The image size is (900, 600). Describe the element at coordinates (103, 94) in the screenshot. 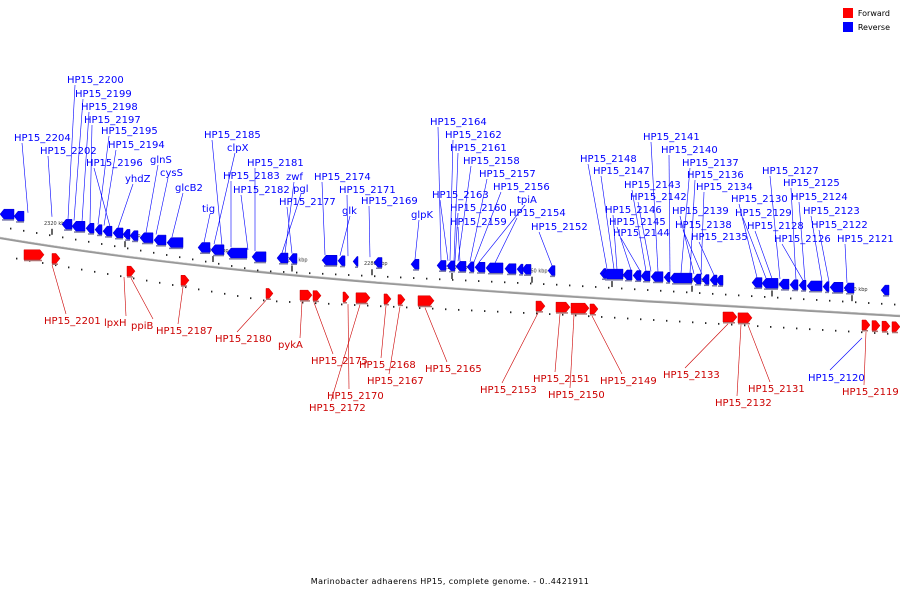

I see `gene-label-hp15-2199: HP15_2199` at that location.